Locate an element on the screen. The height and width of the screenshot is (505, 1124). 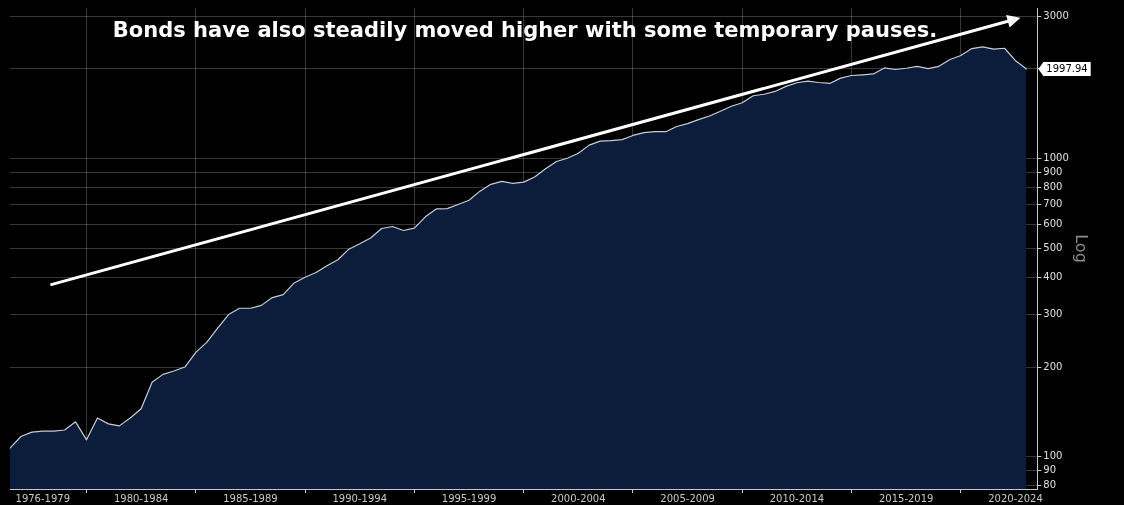
y-tick-label: 400 is located at coordinates (1053, 276).